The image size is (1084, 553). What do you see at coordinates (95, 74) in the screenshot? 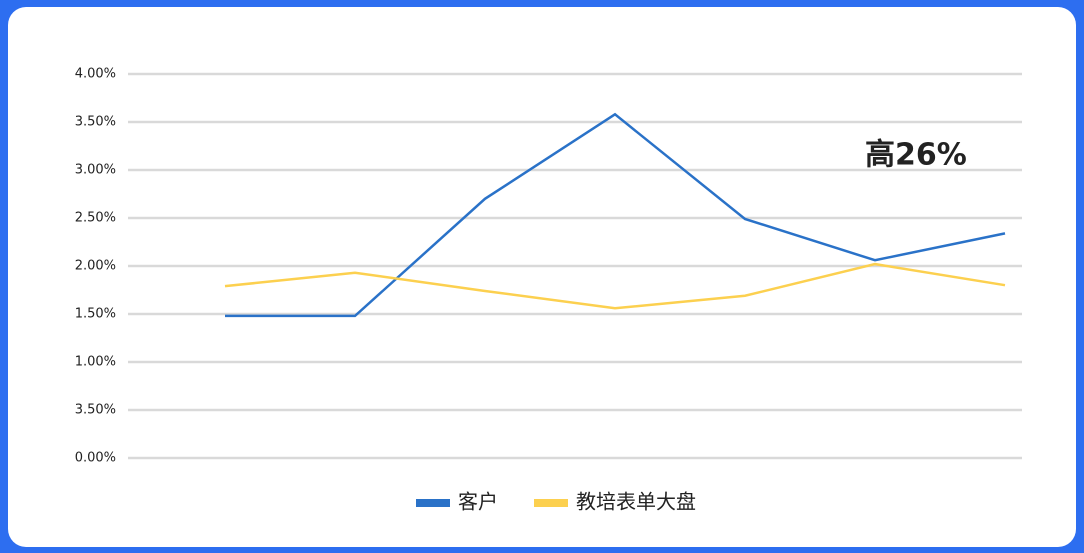
I see `y-tick-label: 4.00%` at bounding box center [95, 74].